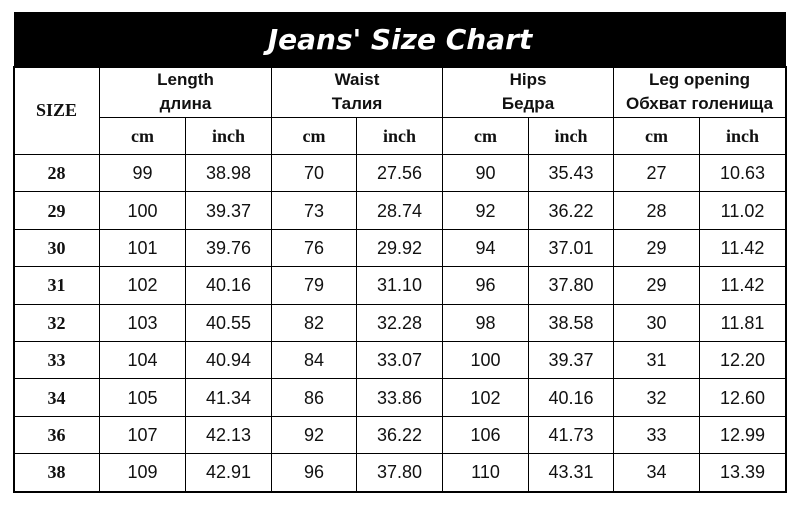  What do you see at coordinates (143, 361) in the screenshot?
I see `value-cell: 104` at bounding box center [143, 361].